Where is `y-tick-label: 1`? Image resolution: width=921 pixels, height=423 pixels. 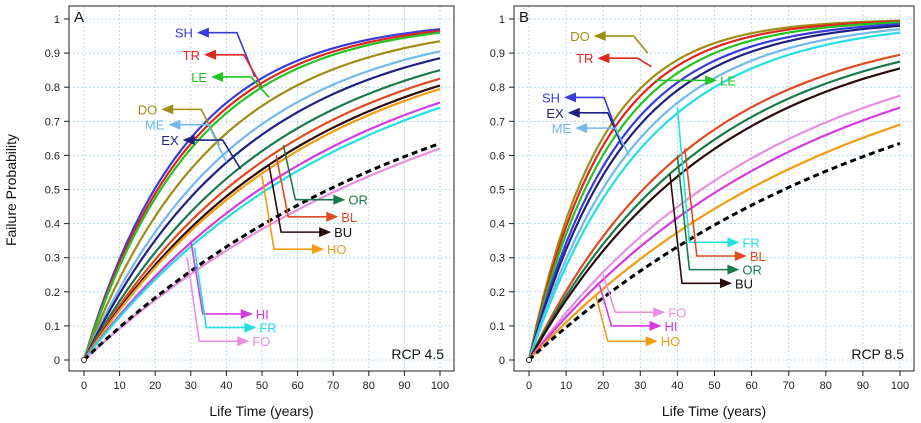 y-tick-label: 1 is located at coordinates (502, 20).